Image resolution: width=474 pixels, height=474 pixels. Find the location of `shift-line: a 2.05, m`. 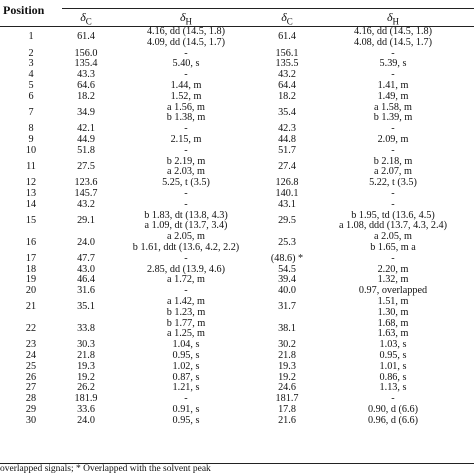

shift-line: a 2.05, m is located at coordinates (186, 237).